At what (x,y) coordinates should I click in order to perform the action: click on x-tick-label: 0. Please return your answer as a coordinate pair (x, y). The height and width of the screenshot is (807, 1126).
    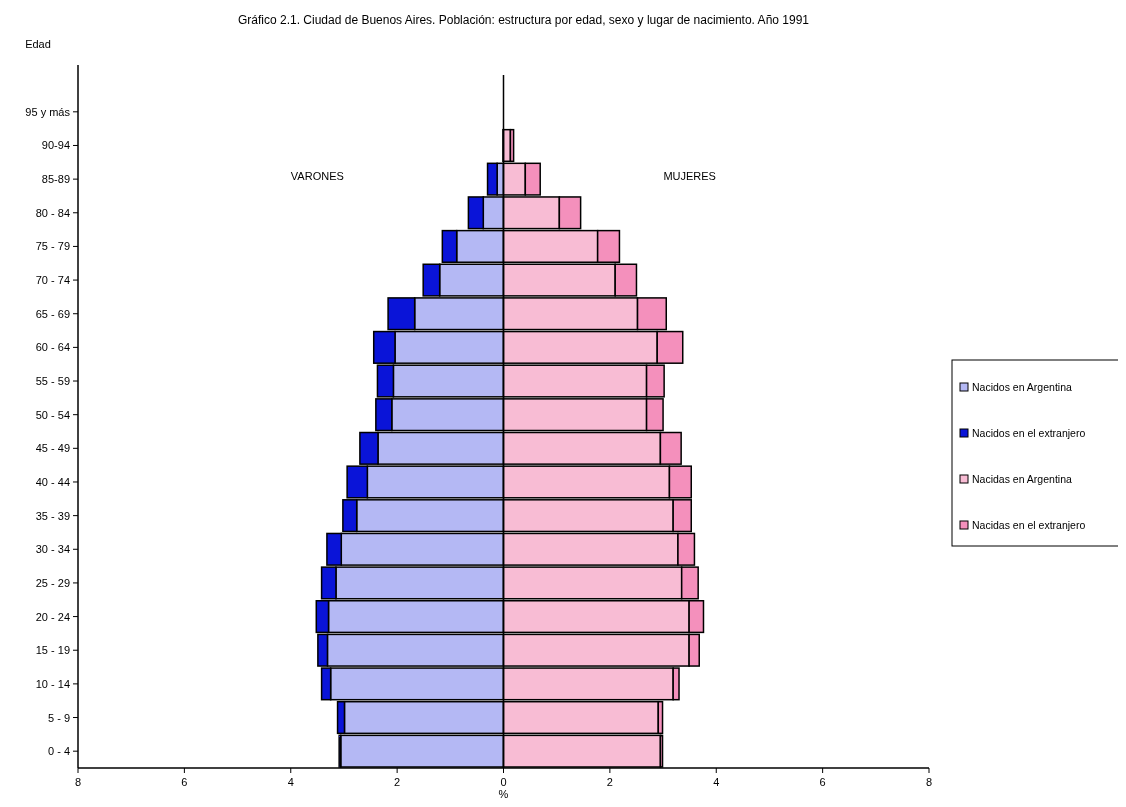
    Looking at the image, I should click on (503, 782).